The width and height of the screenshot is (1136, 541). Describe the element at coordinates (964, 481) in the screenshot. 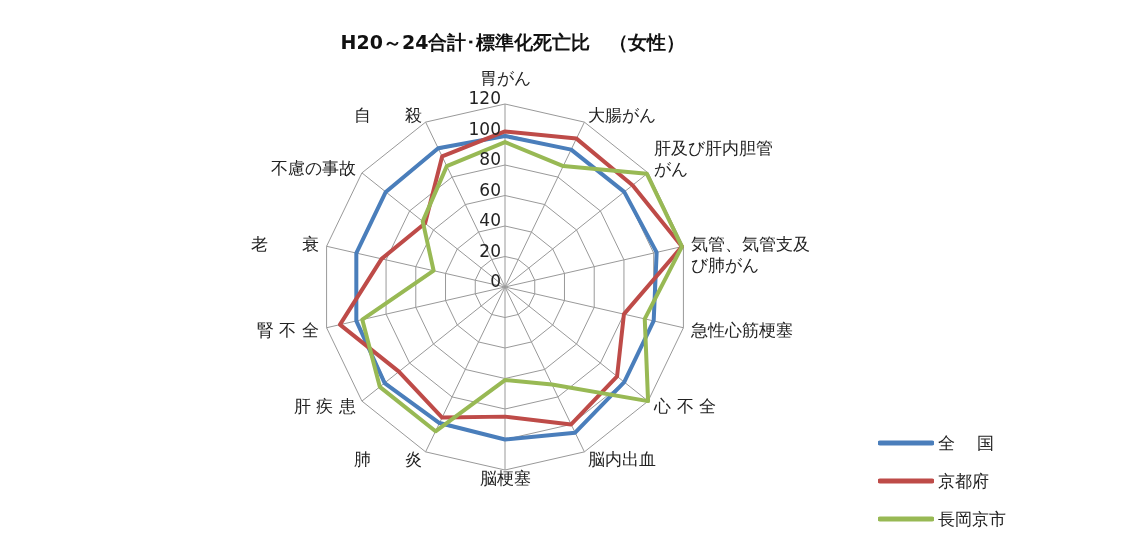

I see `legend-label: 京都府` at that location.